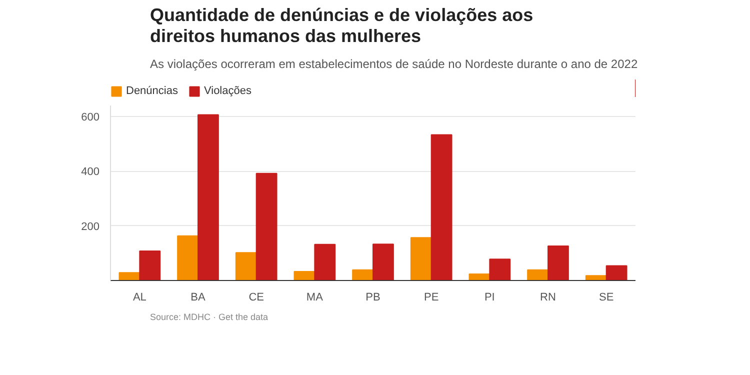  Describe the element at coordinates (373, 297) in the screenshot. I see `x-tick-label: PB` at that location.